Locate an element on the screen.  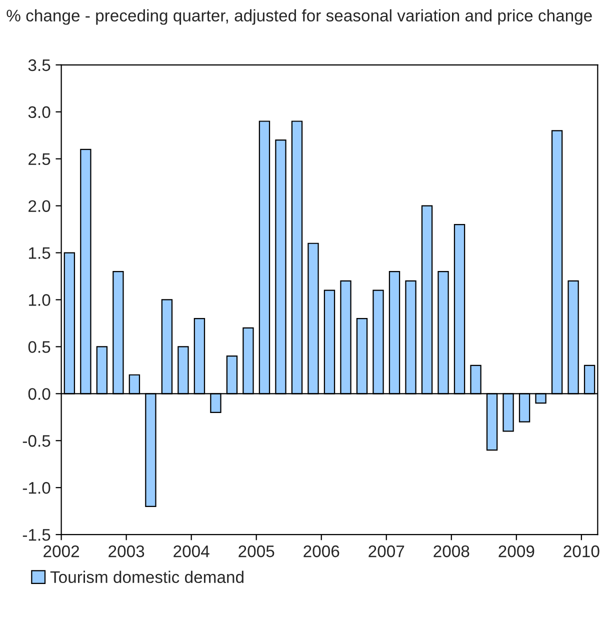
chart-title: % change - preceding quarter, adjusted for seasonal variation and price change is located at coordinates (299, 17).